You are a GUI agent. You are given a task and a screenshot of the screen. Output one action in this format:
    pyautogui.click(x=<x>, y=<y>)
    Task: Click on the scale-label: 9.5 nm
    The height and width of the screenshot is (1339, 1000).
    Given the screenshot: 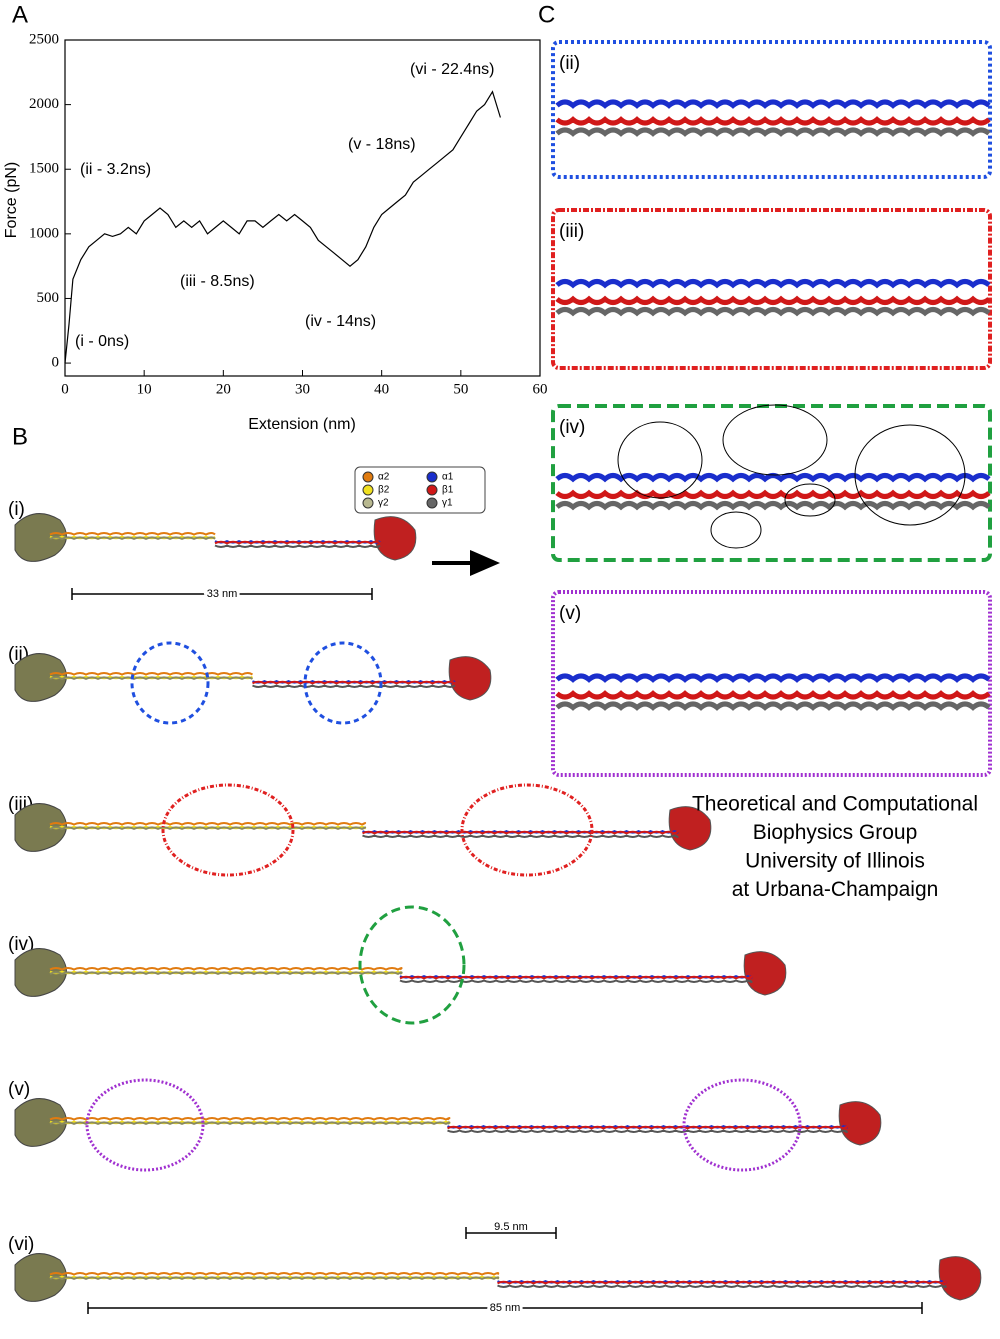 What is the action you would take?
    pyautogui.click(x=511, y=1227)
    